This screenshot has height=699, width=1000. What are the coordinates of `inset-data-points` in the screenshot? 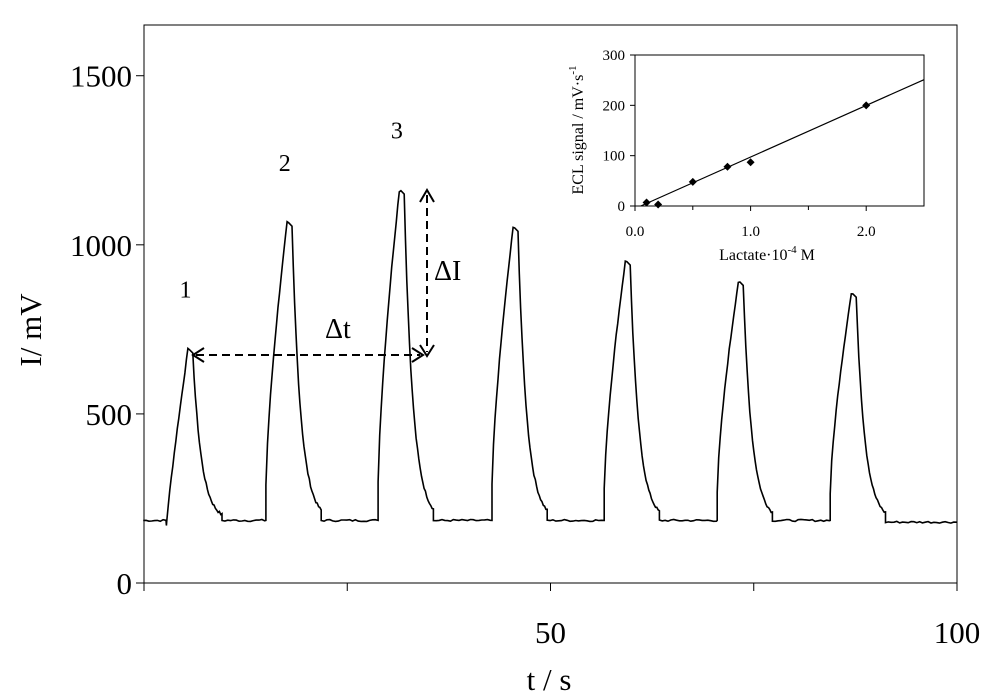 It's located at (756, 155).